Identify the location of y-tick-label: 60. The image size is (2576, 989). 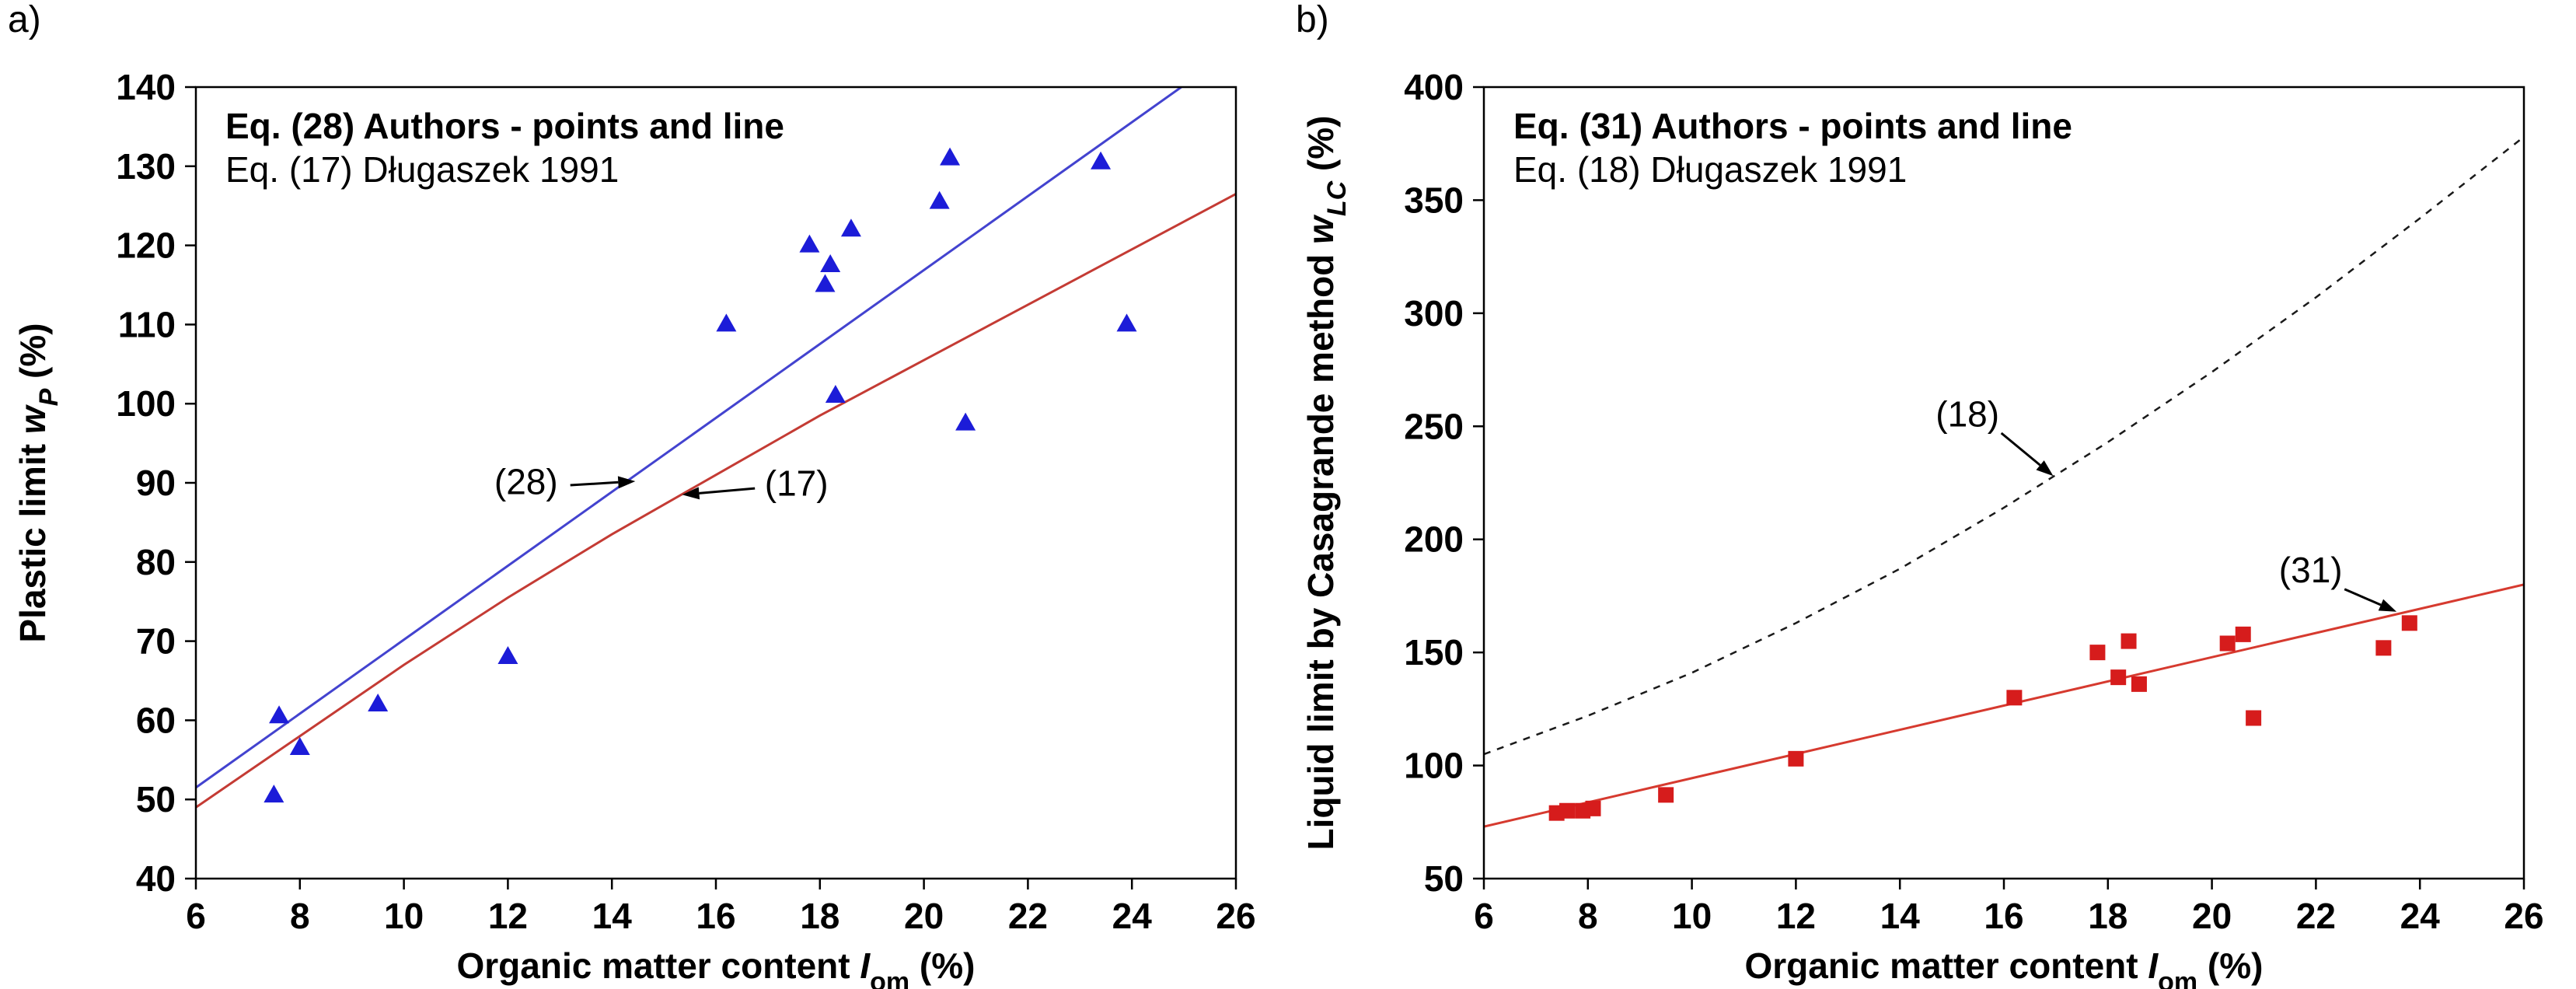
(156, 720).